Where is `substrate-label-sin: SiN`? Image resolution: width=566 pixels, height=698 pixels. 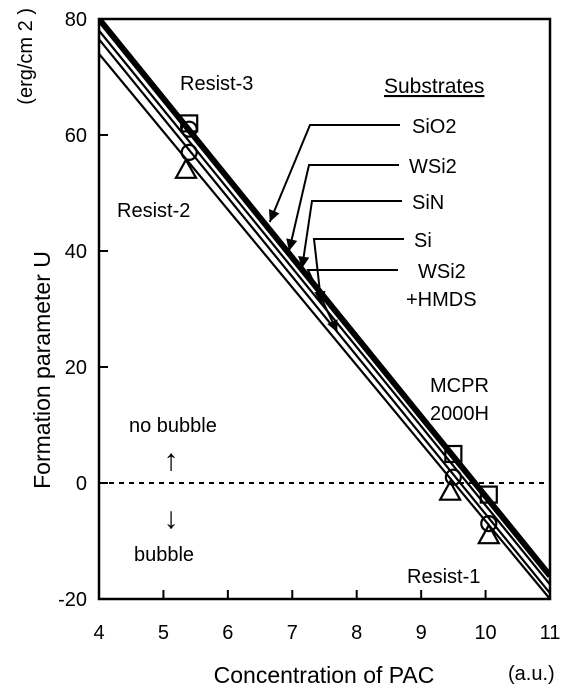 substrate-label-sin: SiN is located at coordinates (428, 203).